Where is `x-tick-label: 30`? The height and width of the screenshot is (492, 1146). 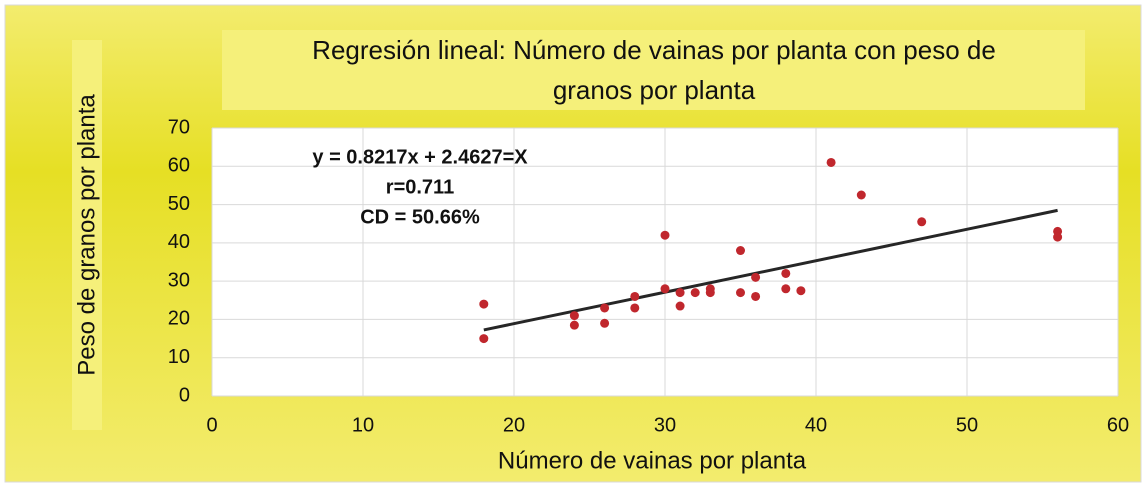
x-tick-label: 30 is located at coordinates (665, 425).